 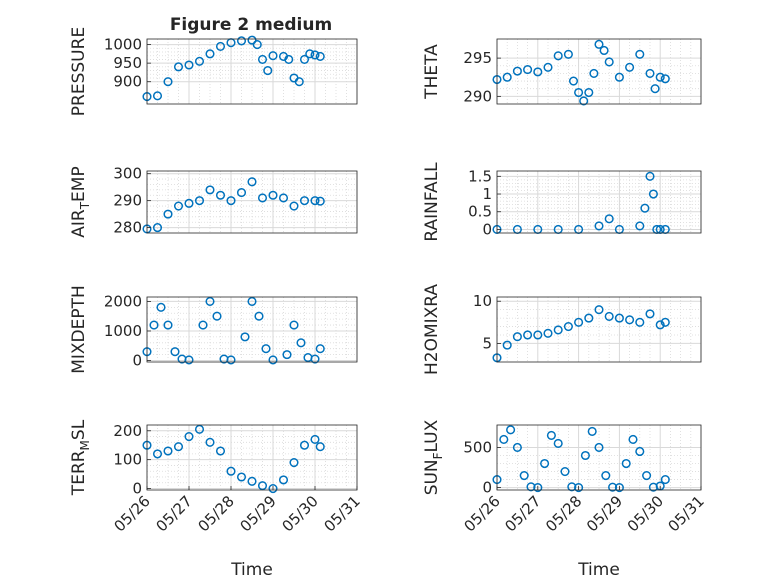 I want to click on panel-air_temp: 280 290 300 AIRTEMP, so click(x=213, y=201).